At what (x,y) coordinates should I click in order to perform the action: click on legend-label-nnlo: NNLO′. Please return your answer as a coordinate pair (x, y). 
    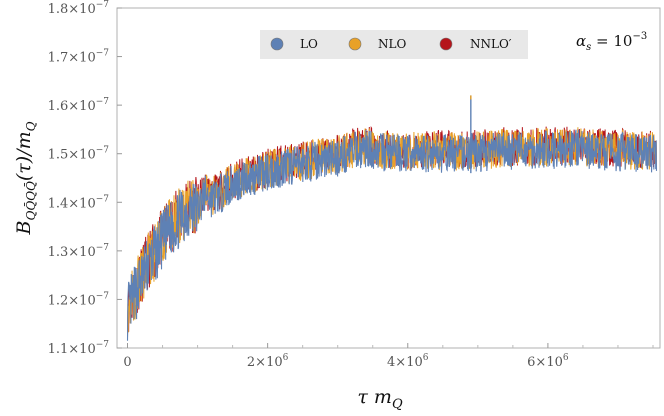
    Looking at the image, I should click on (491, 44).